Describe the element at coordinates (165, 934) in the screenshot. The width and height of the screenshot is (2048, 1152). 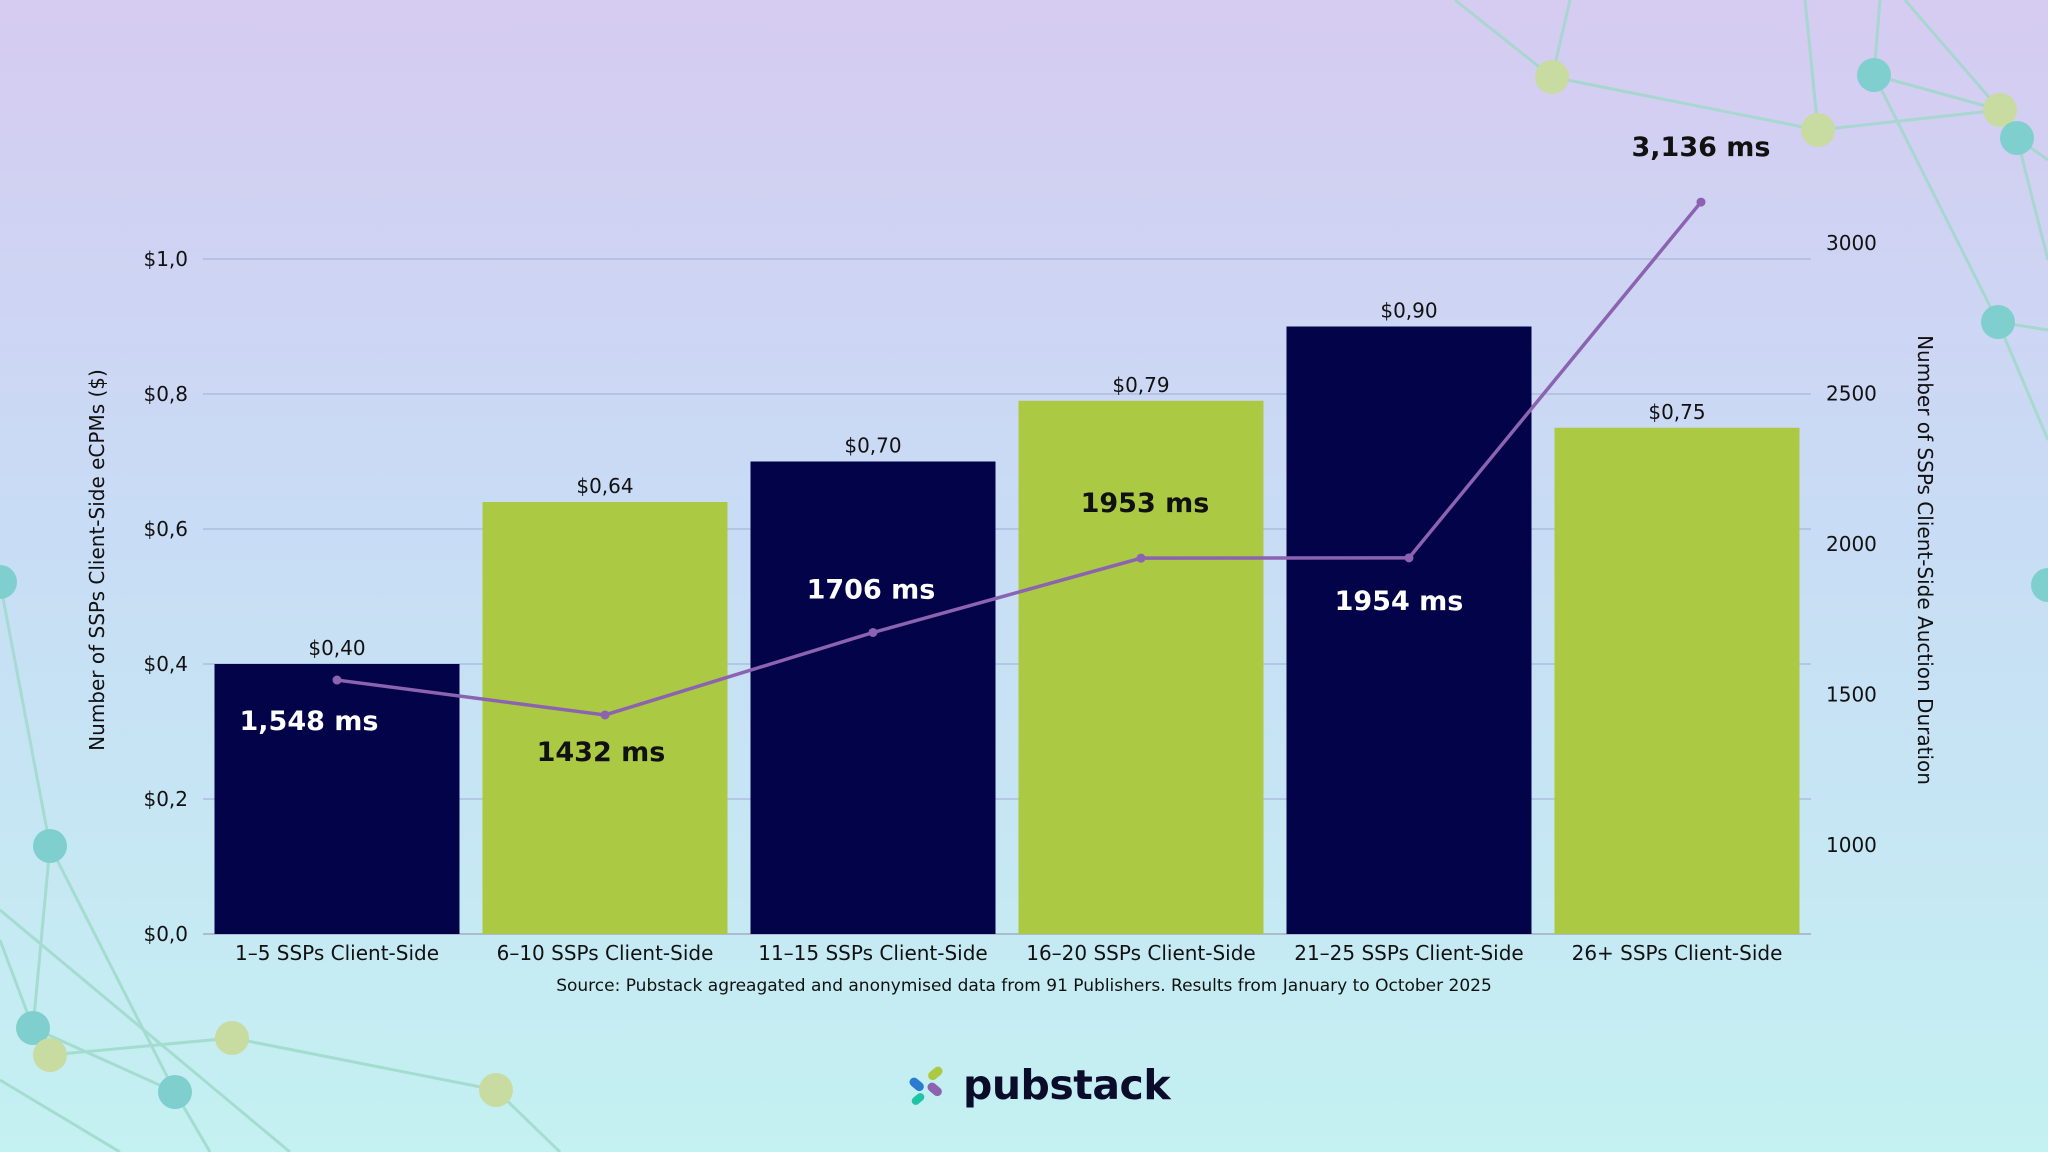
I see `left-tick-label: $0,0` at that location.